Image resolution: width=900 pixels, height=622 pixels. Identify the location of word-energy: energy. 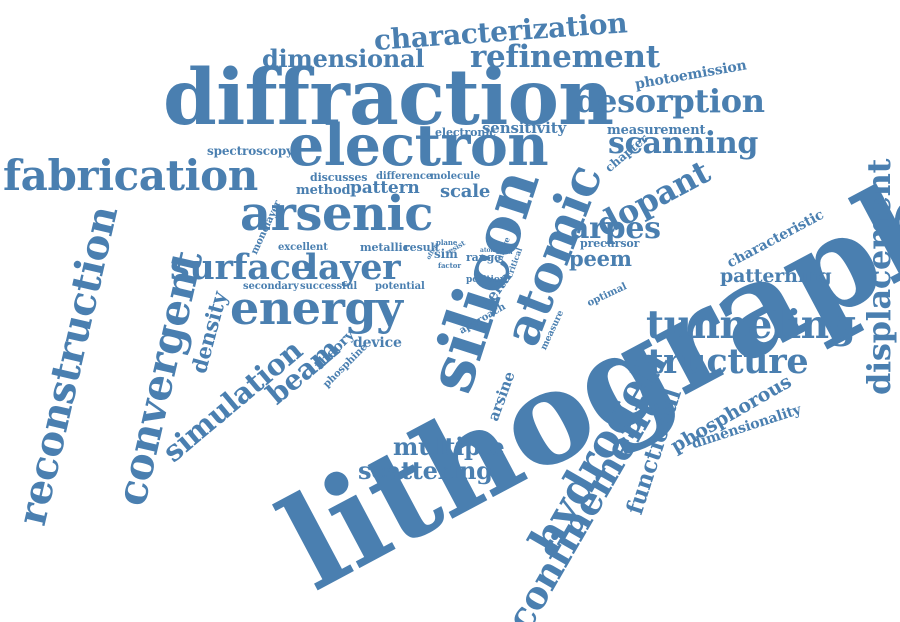
(316, 308).